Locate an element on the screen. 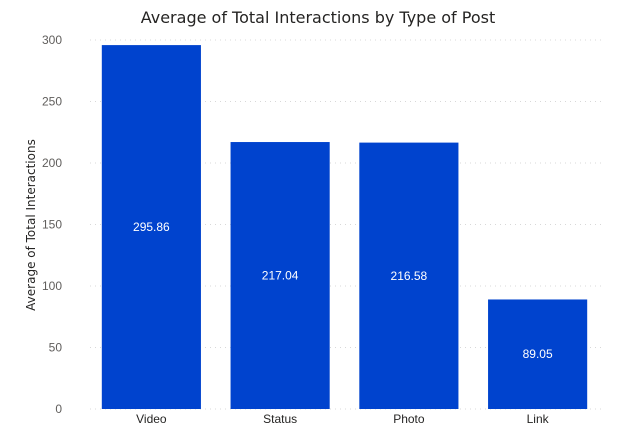 The image size is (640, 440). bar-photo is located at coordinates (409, 275).